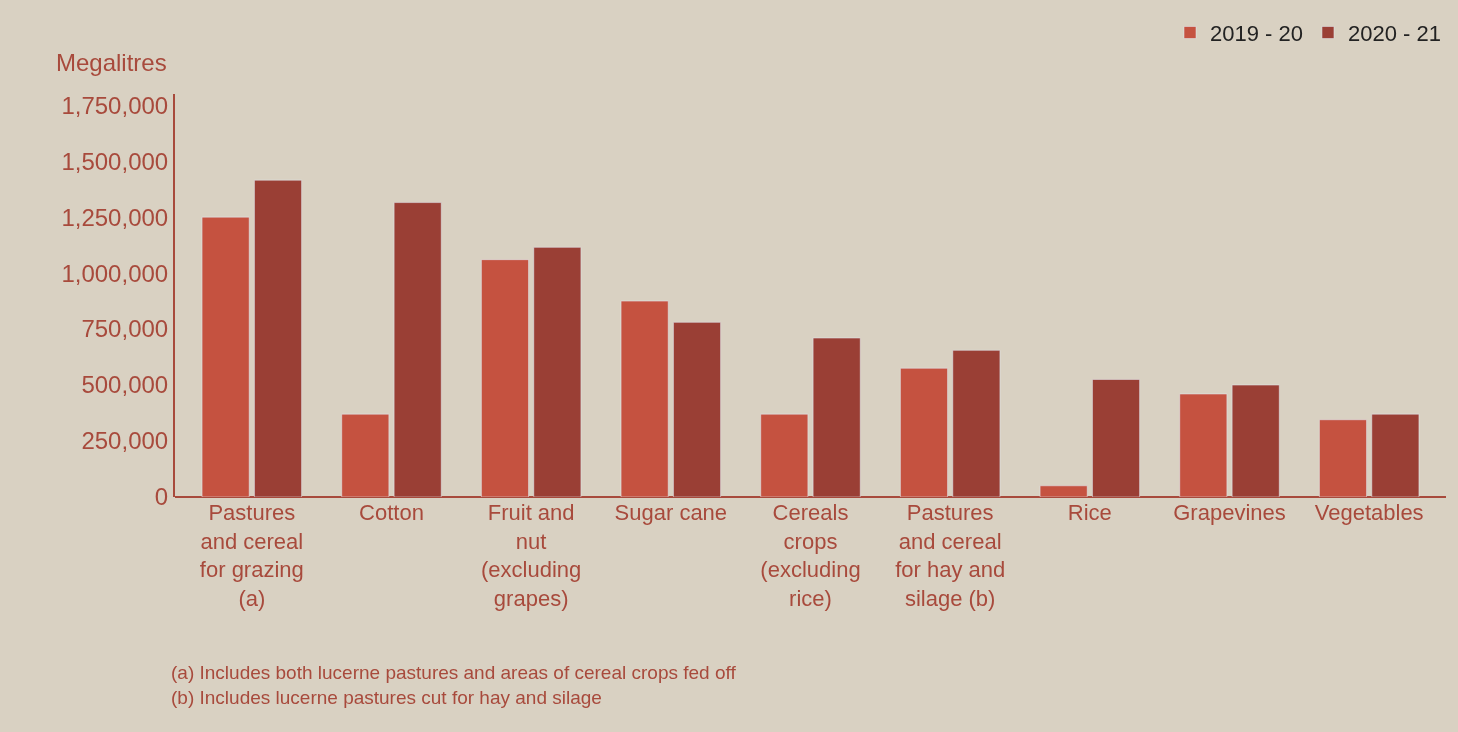 The image size is (1458, 732). Describe the element at coordinates (251, 555) in the screenshot. I see `x-tick-label: Pastures and cereal for grazing (a)` at that location.